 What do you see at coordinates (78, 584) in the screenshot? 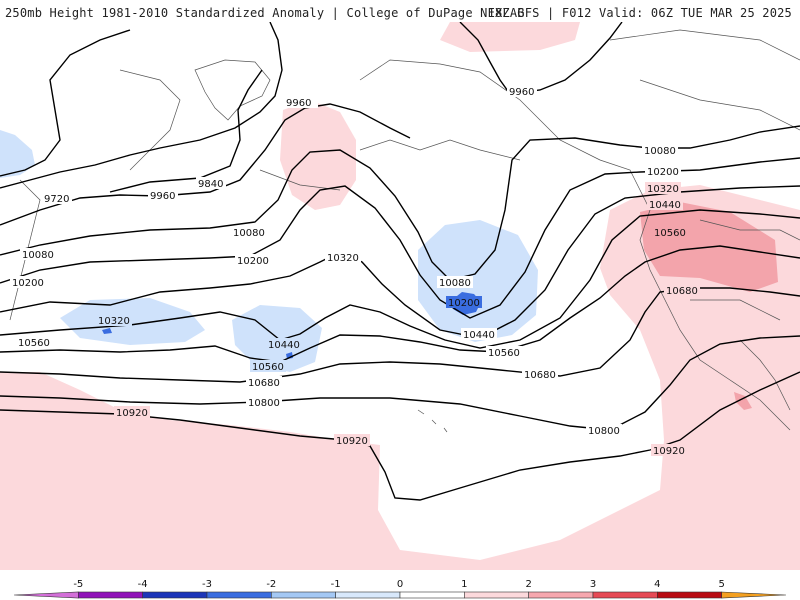
I see `colorbar-tick-label: -5` at bounding box center [78, 584].